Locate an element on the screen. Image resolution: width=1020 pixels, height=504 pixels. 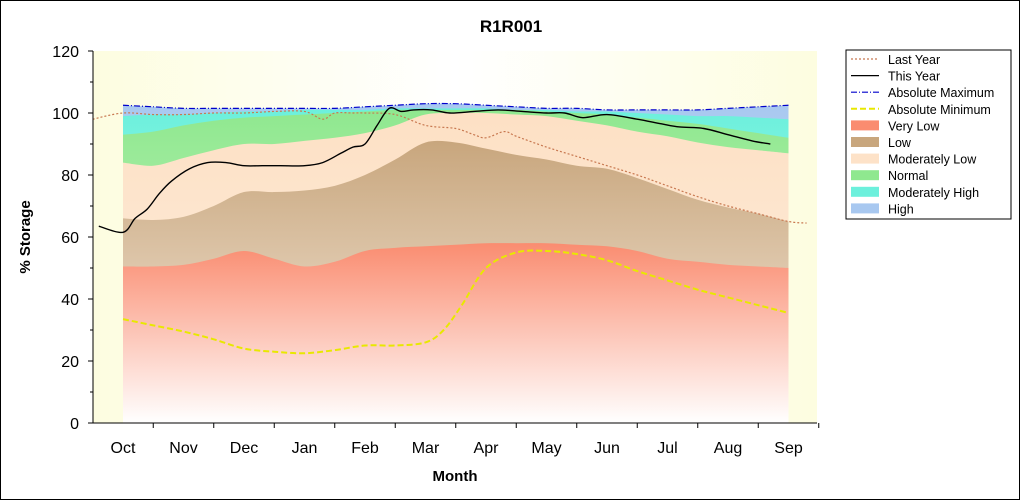
x-tick-label-oct: Oct is located at coordinates (123, 448).